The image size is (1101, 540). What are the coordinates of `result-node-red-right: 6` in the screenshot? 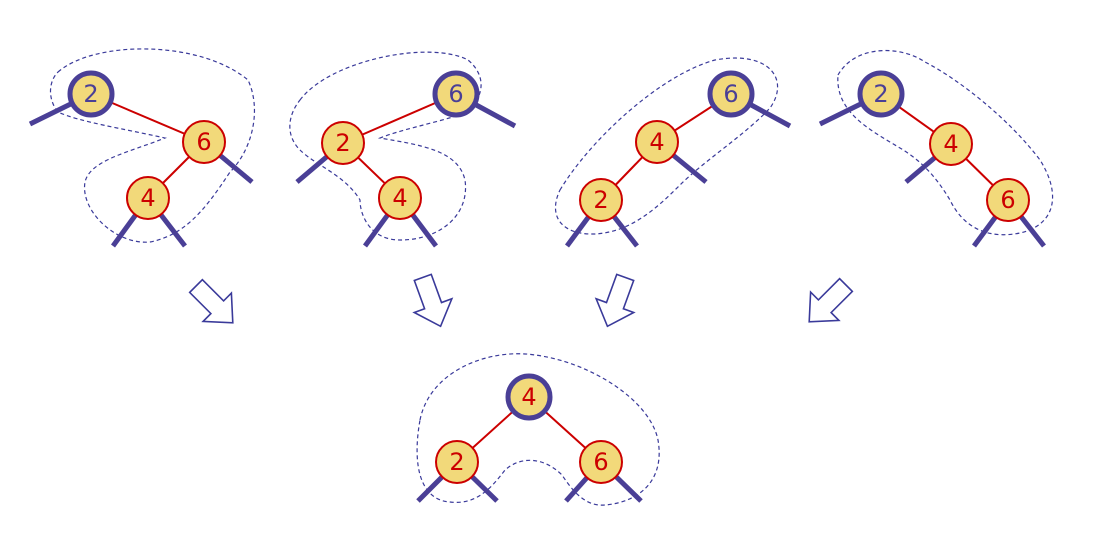 It's located at (601, 462).